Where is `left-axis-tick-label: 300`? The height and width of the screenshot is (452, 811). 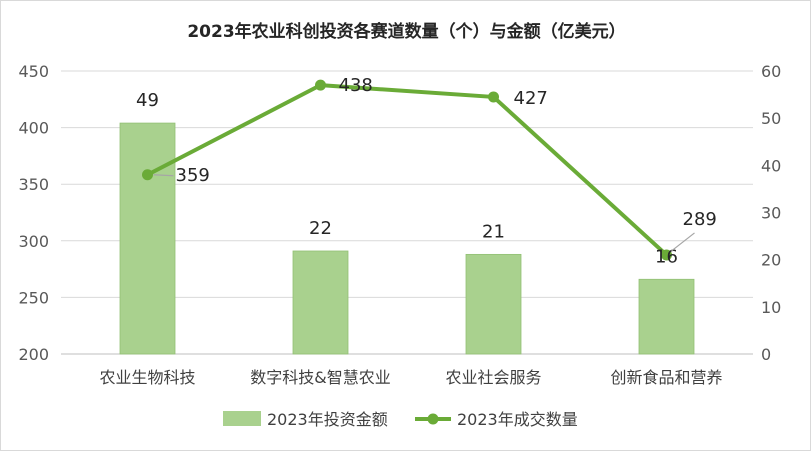
left-axis-tick-label: 300 is located at coordinates (33, 241).